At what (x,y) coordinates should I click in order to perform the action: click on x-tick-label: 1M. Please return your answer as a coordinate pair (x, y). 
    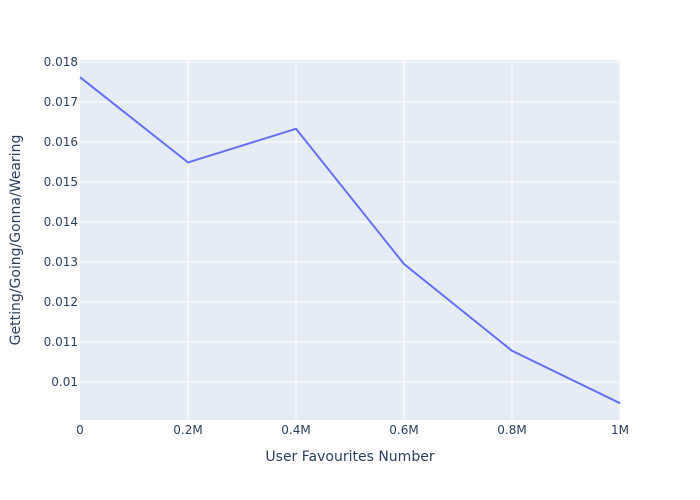
    Looking at the image, I should click on (620, 430).